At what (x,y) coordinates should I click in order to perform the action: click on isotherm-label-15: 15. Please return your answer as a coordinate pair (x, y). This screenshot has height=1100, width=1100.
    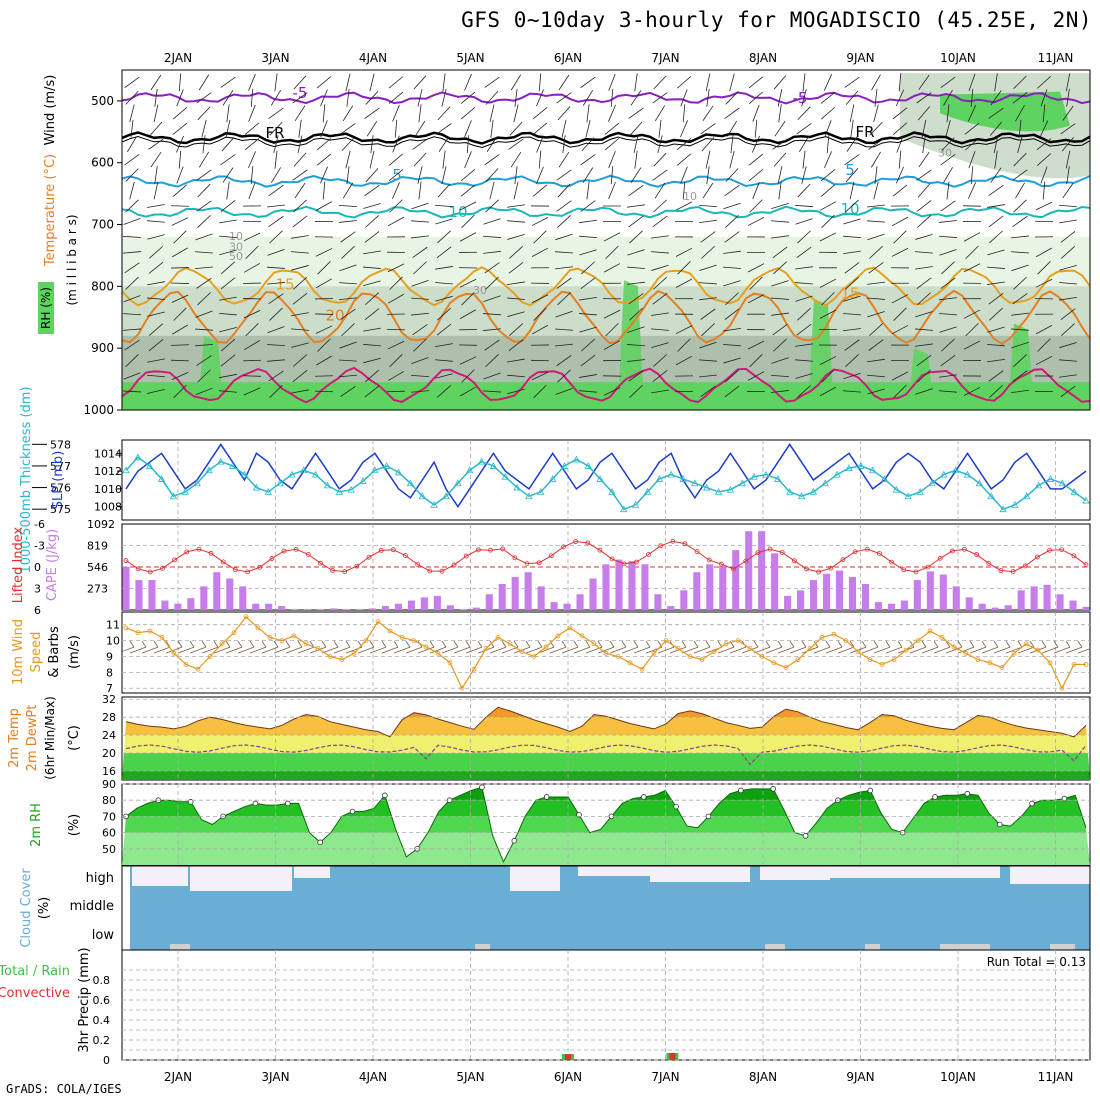
    Looking at the image, I should click on (849, 294).